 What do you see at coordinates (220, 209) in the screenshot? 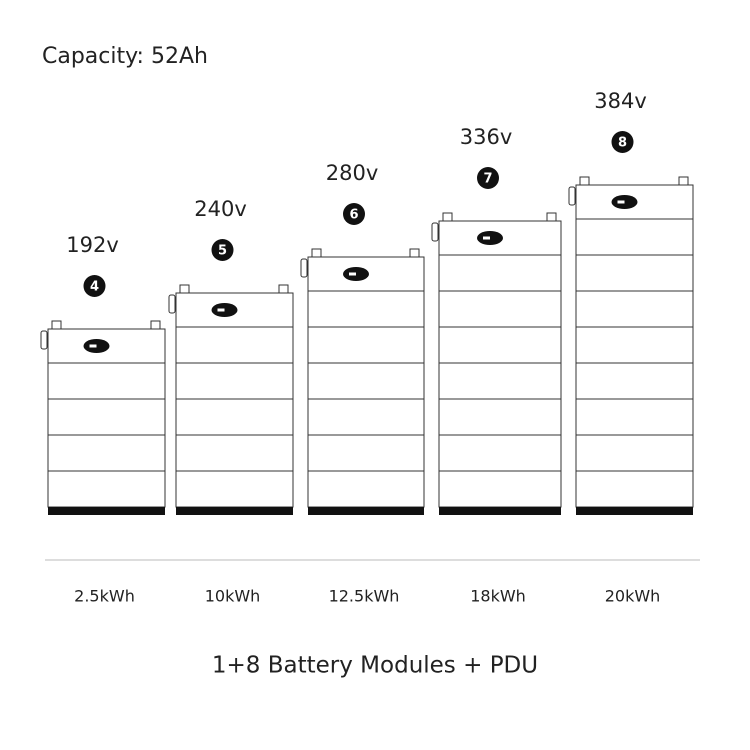
I see `voltage-label: 240v` at bounding box center [220, 209].